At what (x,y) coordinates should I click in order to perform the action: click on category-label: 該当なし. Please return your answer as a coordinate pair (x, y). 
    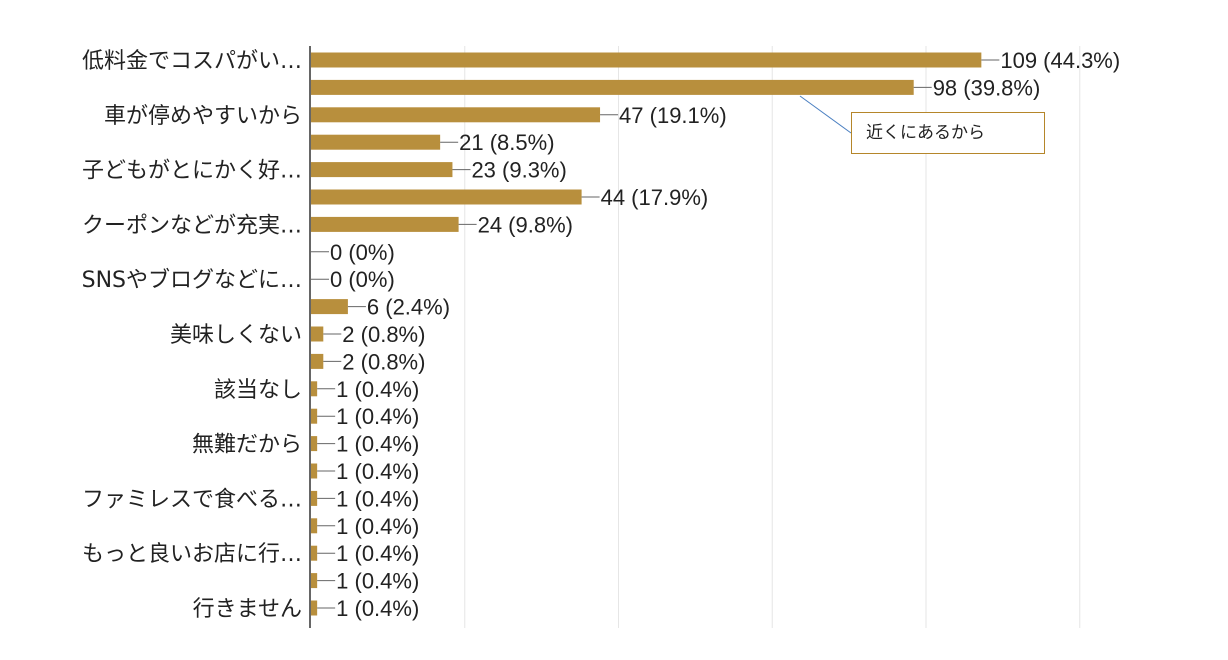
    Looking at the image, I should click on (258, 390).